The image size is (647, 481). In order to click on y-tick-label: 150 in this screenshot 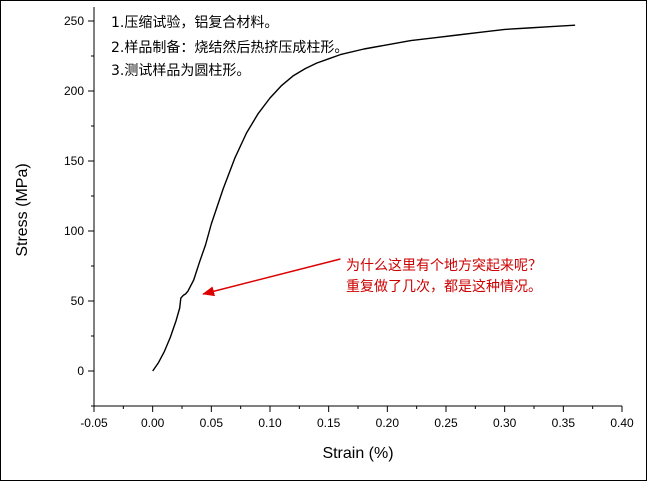, I will do `click(74, 161)`.